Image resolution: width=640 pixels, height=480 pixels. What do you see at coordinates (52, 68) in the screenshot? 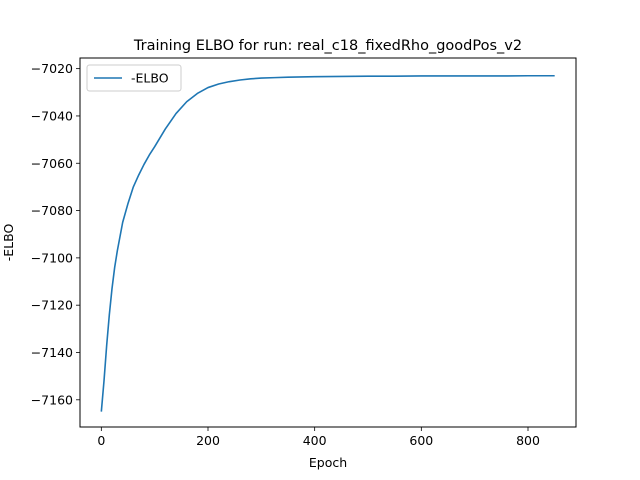
I see `y-tick-label: −7020` at bounding box center [52, 68].